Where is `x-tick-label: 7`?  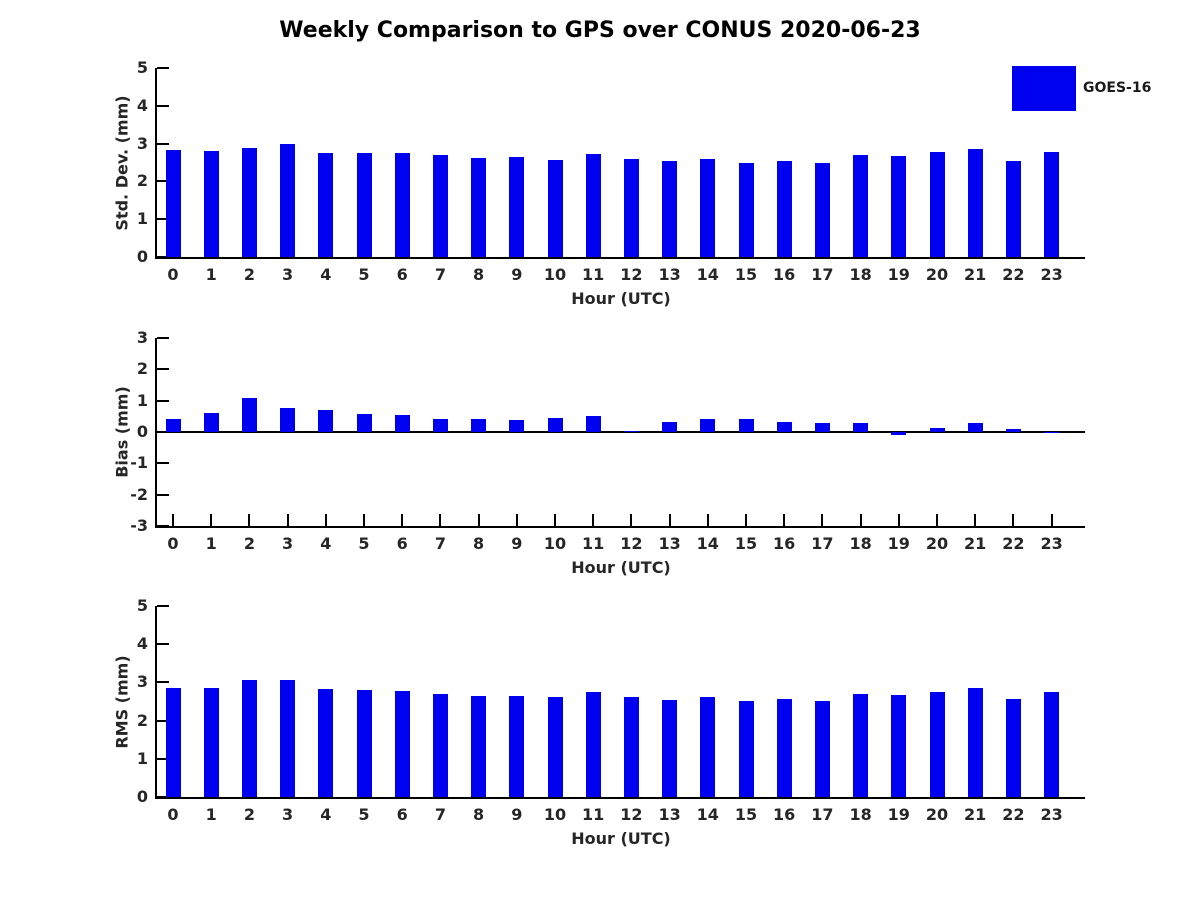 x-tick-label: 7 is located at coordinates (440, 274).